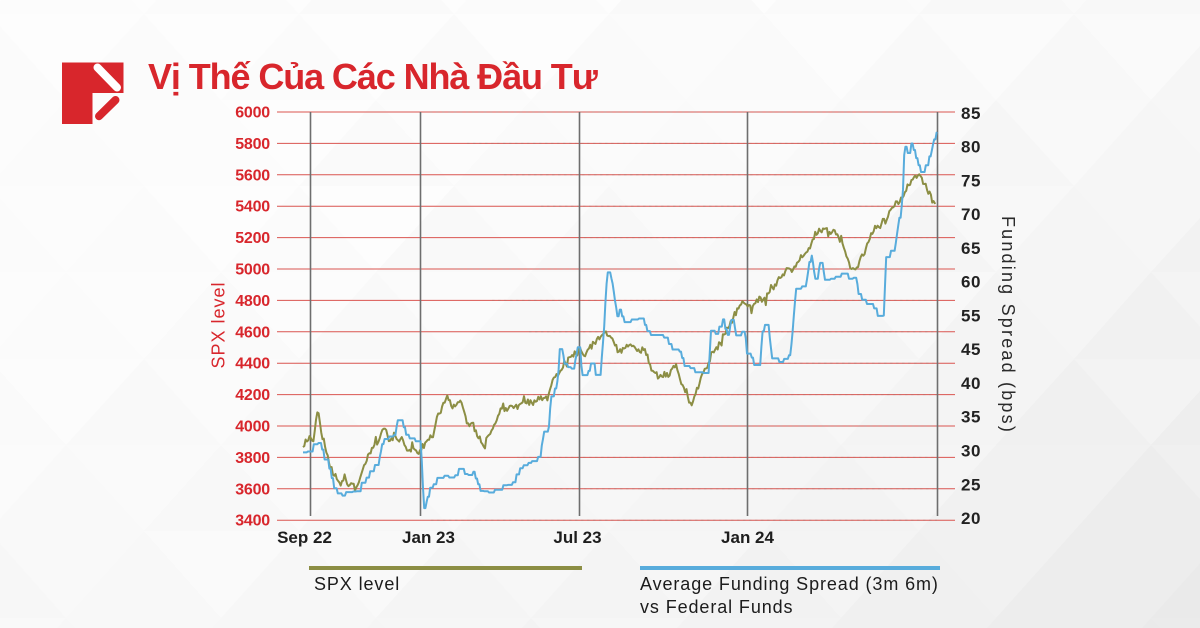 The width and height of the screenshot is (1200, 628). Describe the element at coordinates (971, 349) in the screenshot. I see `svg-text: 45` at that location.